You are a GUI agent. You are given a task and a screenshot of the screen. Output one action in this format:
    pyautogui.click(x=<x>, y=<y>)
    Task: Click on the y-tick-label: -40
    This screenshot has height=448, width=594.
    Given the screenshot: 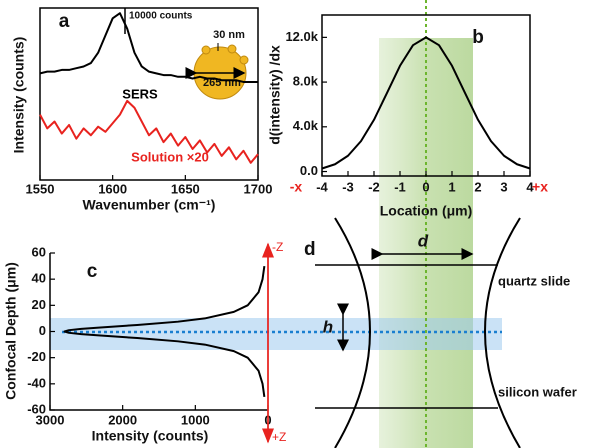 What is the action you would take?
    pyautogui.click(x=36, y=382)
    